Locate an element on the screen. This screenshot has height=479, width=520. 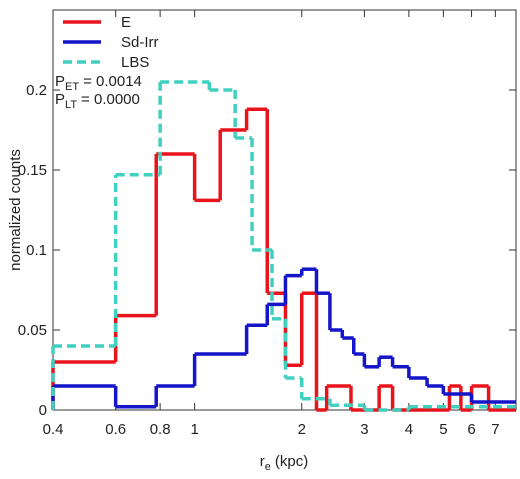
x-tick-label: 0.8 is located at coordinates (160, 429).